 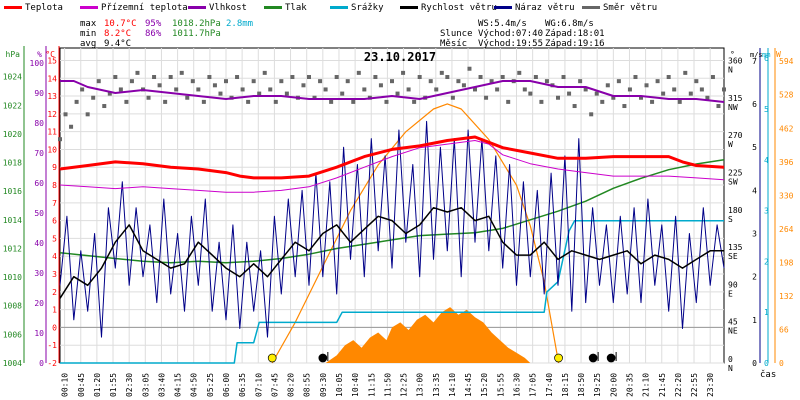 I want to click on y-tick-label-wm2: 66, so click(x=784, y=329).